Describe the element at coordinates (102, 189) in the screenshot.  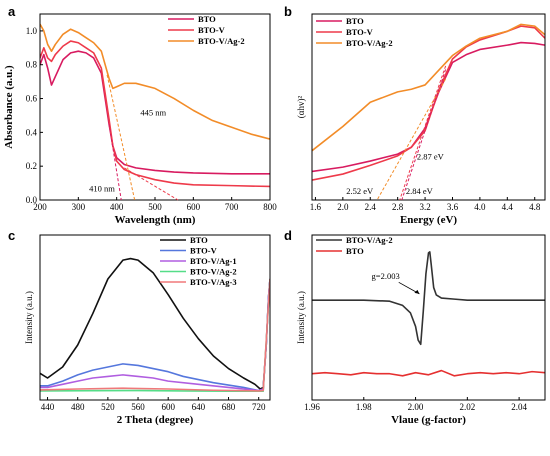
I see `annotation-410nm: 410 nm` at that location.